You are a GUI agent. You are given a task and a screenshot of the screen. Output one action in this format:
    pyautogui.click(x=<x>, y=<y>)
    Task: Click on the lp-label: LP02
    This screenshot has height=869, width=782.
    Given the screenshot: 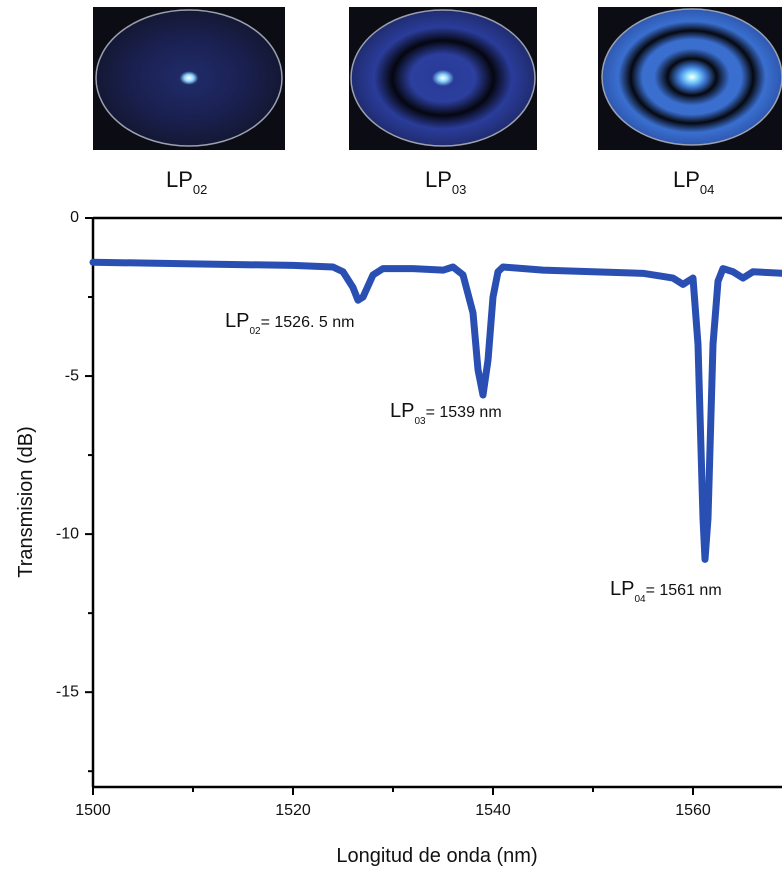 What is the action you would take?
    pyautogui.click(x=186, y=182)
    